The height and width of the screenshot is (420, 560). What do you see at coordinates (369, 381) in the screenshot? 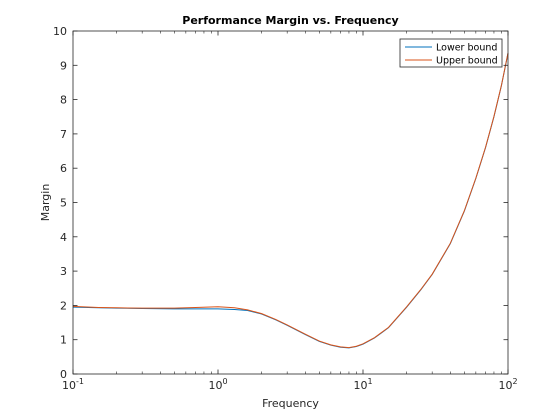
I see `x-tick-exponent: 1` at bounding box center [369, 381].